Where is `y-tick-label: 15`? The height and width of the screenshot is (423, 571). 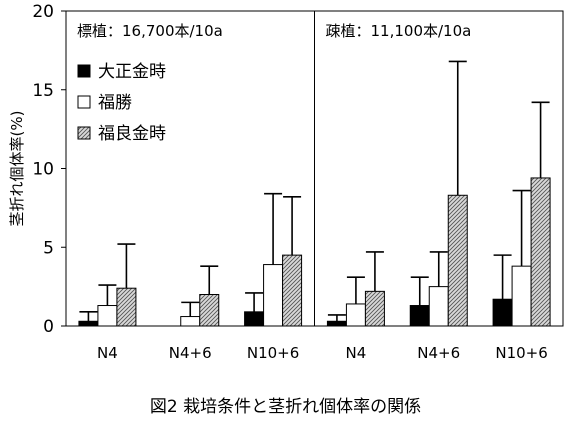
y-tick-label: 15 is located at coordinates (43, 91).